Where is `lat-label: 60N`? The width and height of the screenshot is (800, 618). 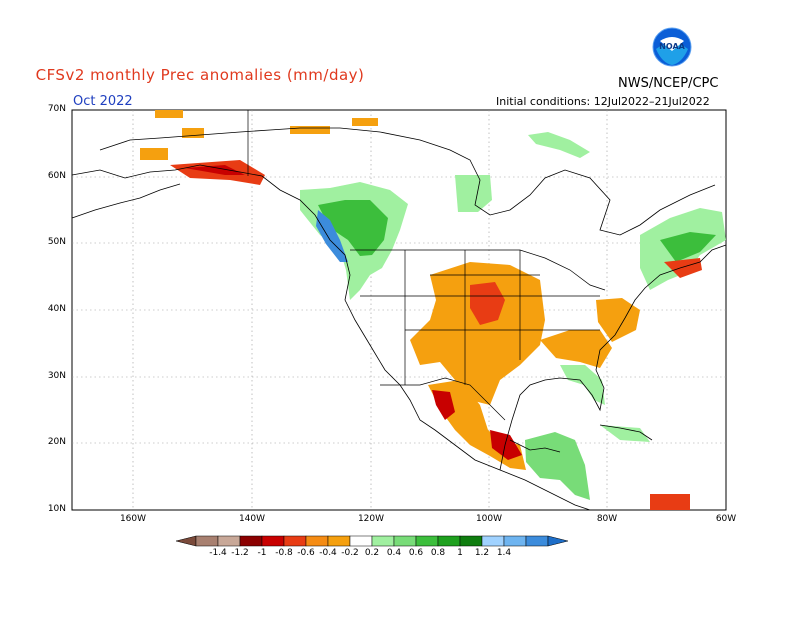 lat-label: 60N is located at coordinates (56, 176).